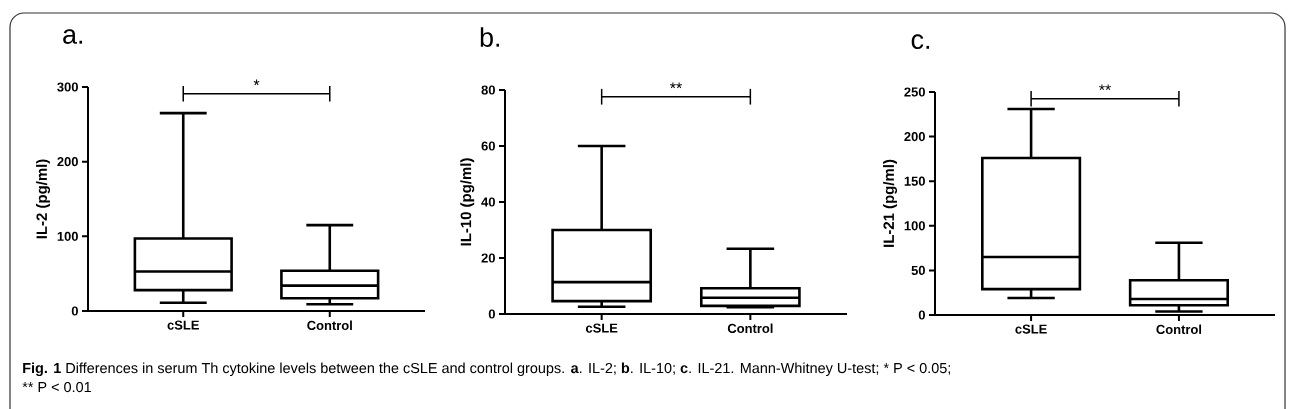 The width and height of the screenshot is (1290, 409). Describe the element at coordinates (56, 387) in the screenshot. I see `text: ** P < 0.01` at that location.